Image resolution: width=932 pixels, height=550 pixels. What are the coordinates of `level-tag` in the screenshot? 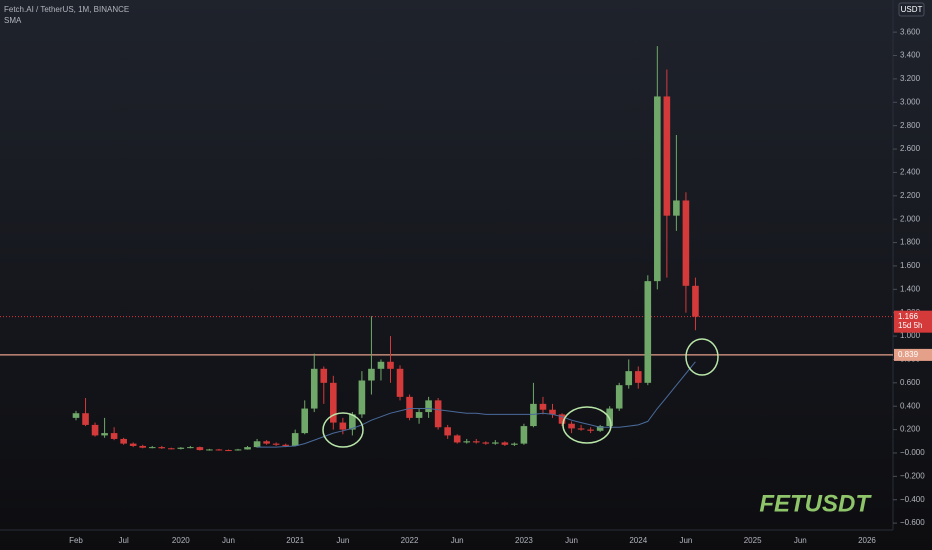 It's located at (913, 354).